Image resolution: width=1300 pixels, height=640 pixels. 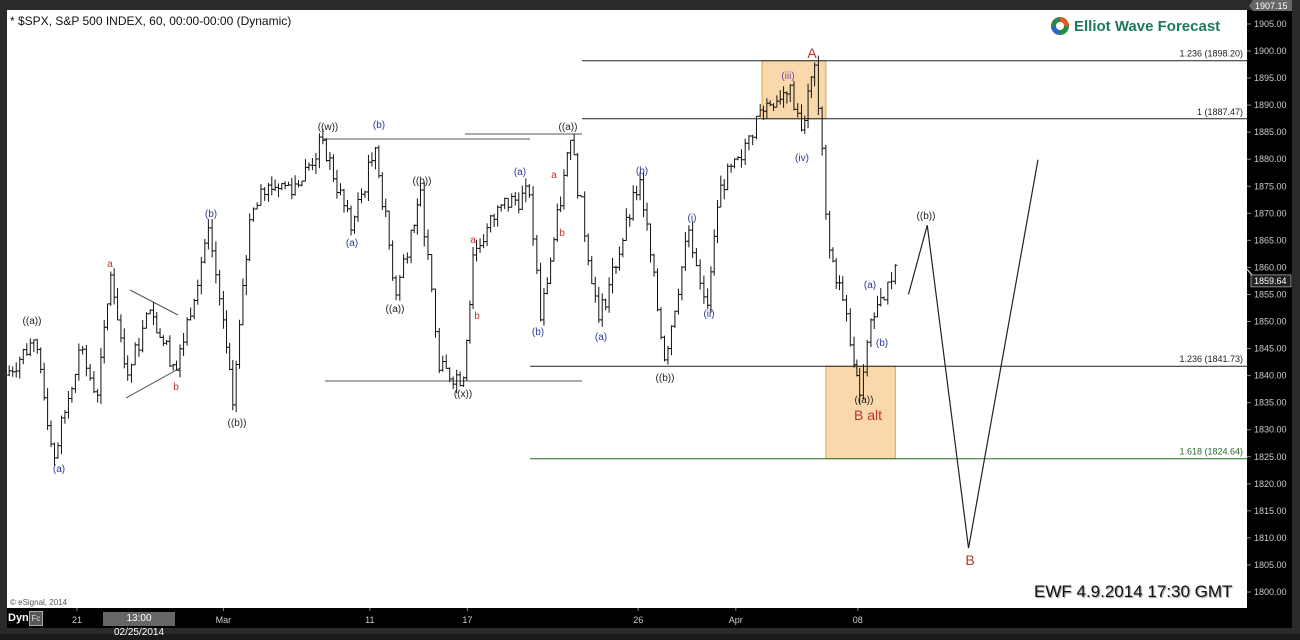 What do you see at coordinates (1269, 309) in the screenshot?
I see `price-axis` at bounding box center [1269, 309].